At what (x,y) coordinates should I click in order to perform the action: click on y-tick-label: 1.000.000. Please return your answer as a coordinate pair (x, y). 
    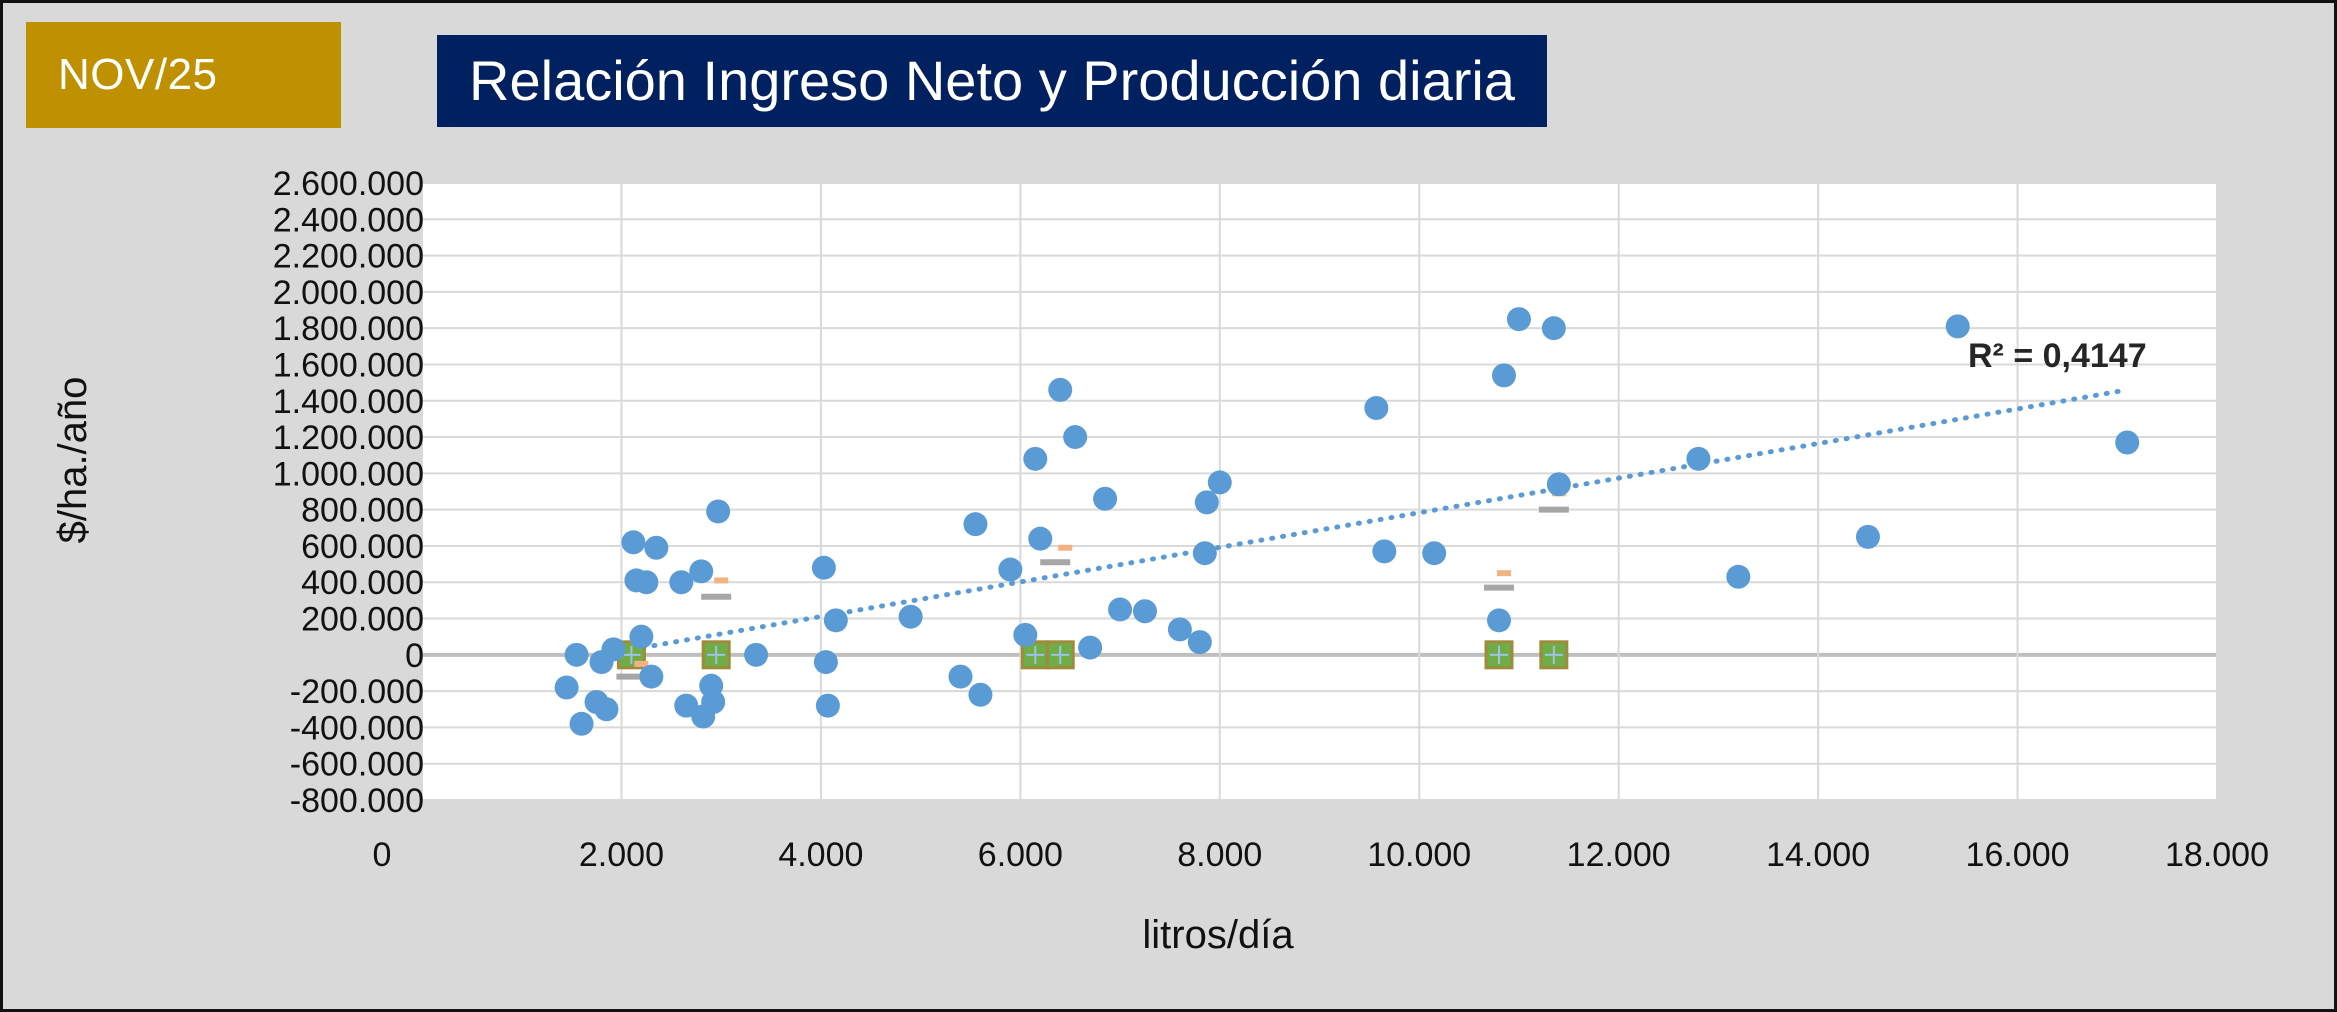
    Looking at the image, I should click on (348, 474).